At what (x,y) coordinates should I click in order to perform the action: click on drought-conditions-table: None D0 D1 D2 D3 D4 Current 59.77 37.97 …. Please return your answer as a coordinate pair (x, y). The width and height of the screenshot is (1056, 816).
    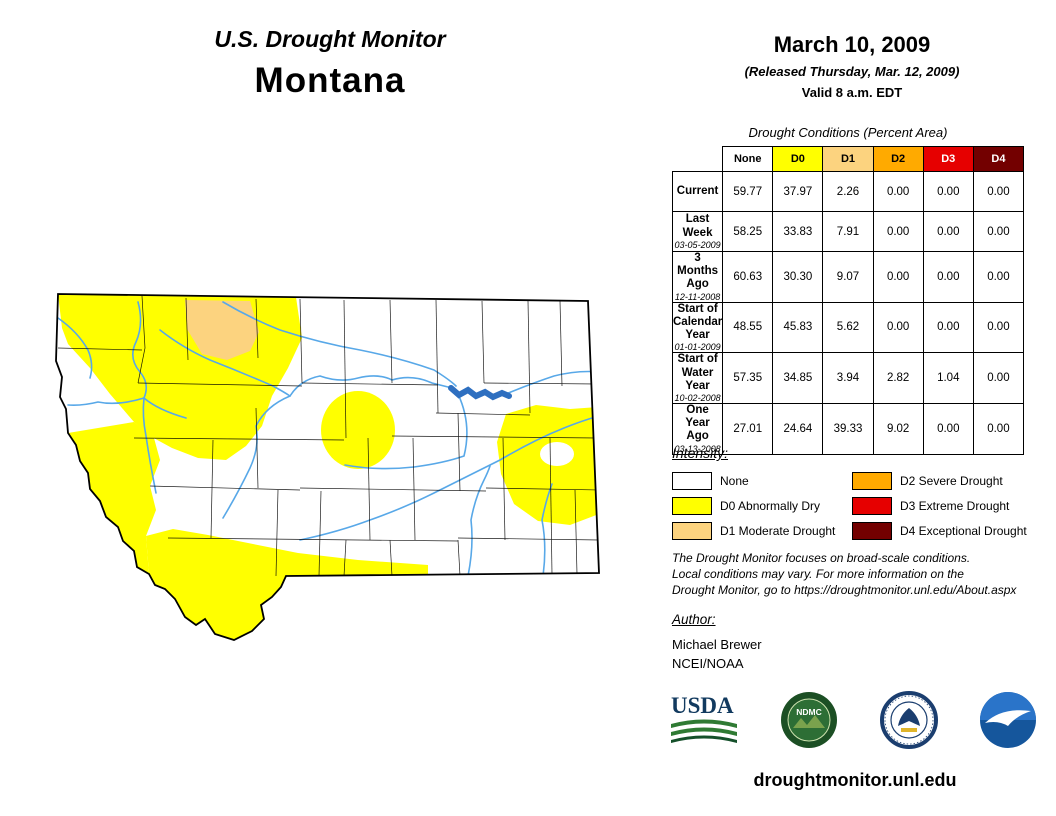
    Looking at the image, I should click on (848, 300).